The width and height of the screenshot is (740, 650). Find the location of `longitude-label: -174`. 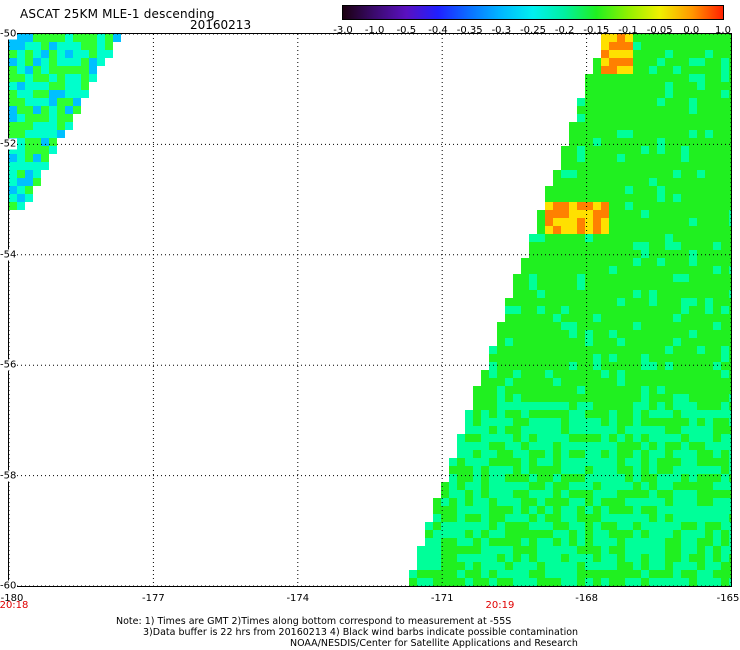

longitude-label: -174 is located at coordinates (298, 598).